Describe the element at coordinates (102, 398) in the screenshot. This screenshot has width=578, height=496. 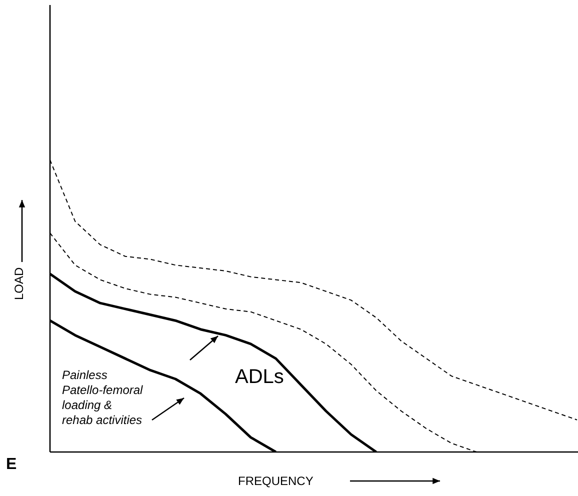
I see `annotation: Painless Patello-femoral loading & rehab activities` at that location.